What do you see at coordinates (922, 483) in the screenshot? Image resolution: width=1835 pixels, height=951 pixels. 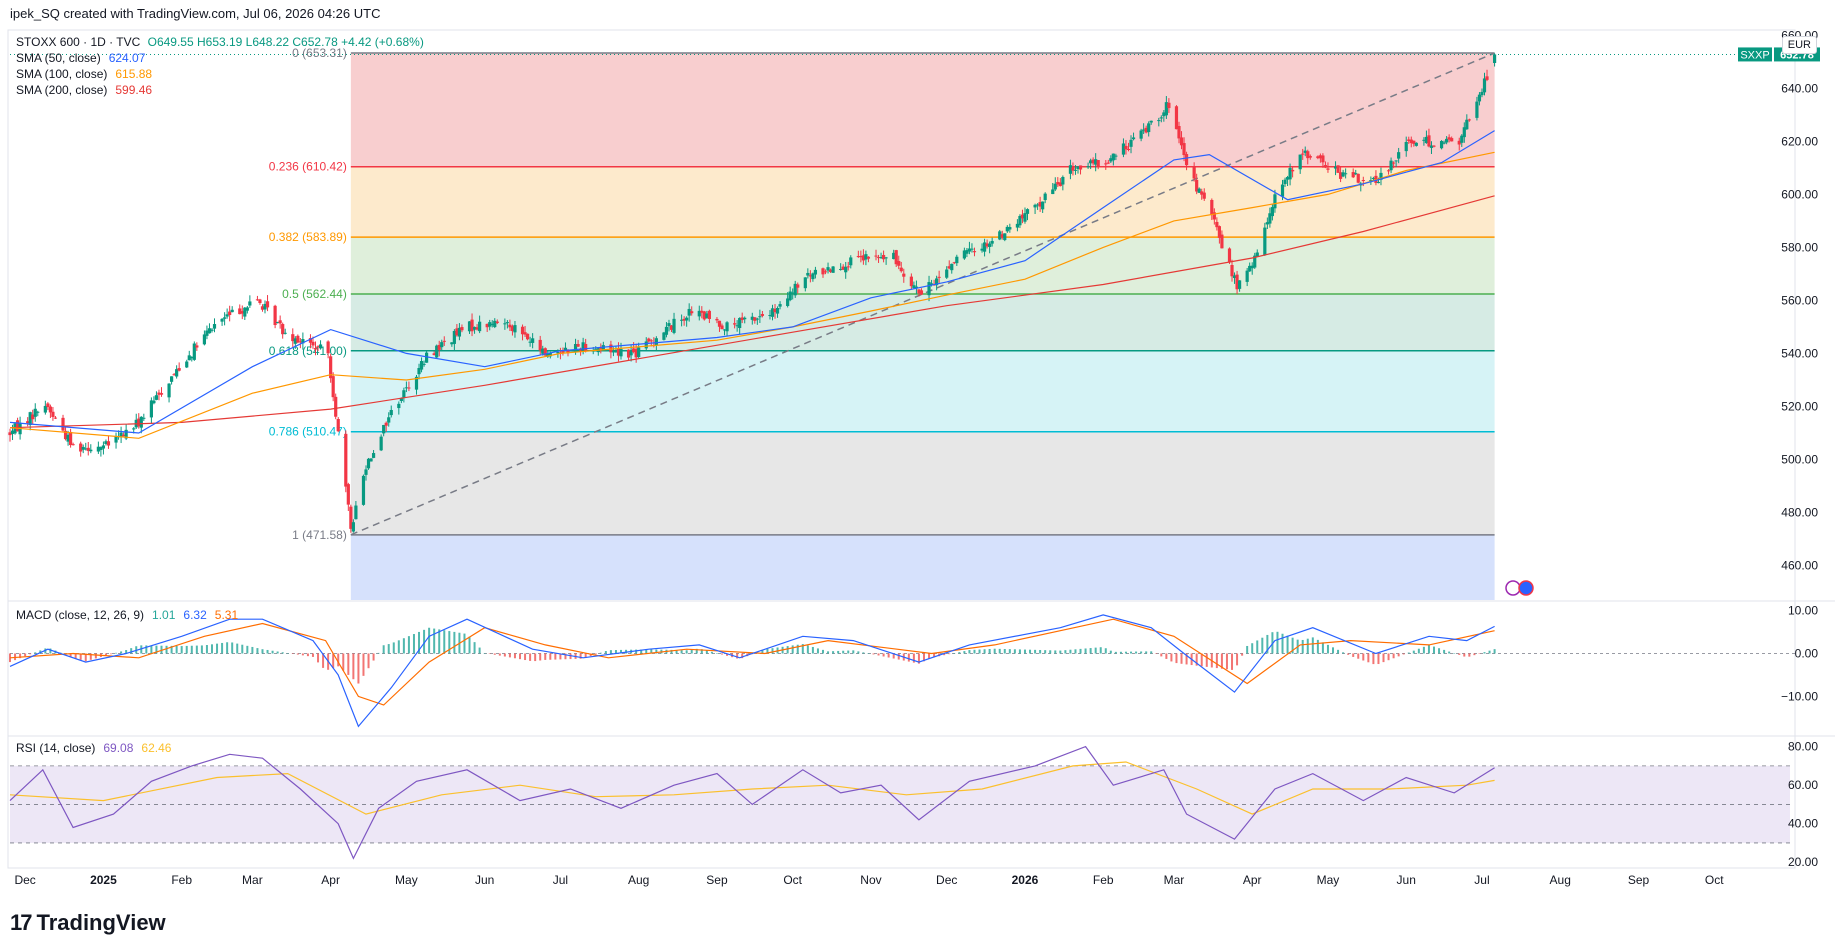 I see `fib-zone` at bounding box center [922, 483].